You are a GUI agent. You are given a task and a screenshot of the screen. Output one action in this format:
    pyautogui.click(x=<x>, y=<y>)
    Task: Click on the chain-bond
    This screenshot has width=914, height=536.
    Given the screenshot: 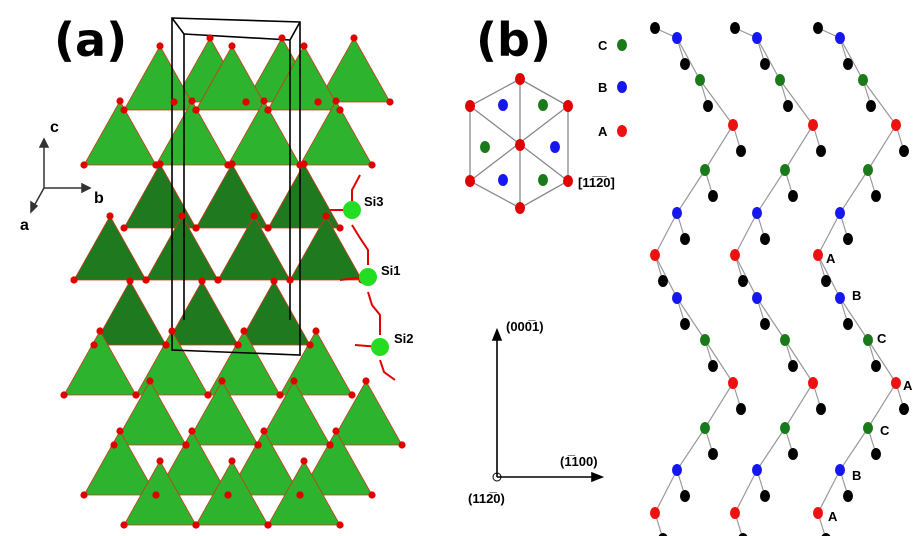 What is the action you would take?
    pyautogui.click(x=774, y=270)
    